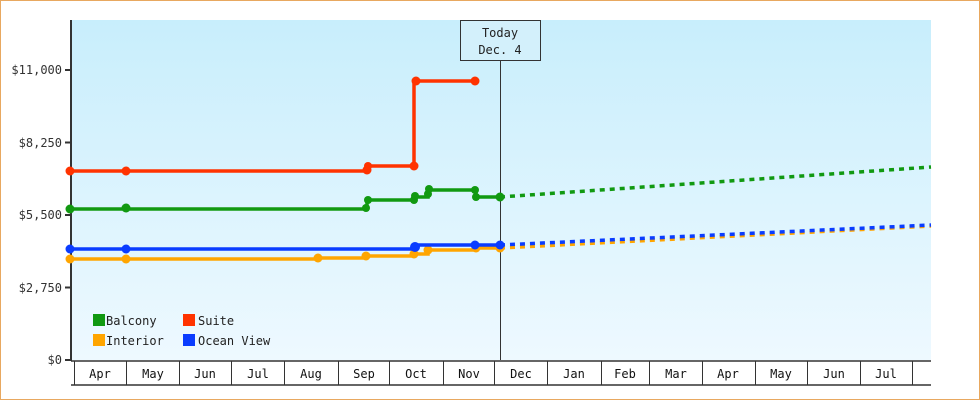 The image size is (980, 400). I want to click on today-marker: Today Dec. 4, so click(500, 190).